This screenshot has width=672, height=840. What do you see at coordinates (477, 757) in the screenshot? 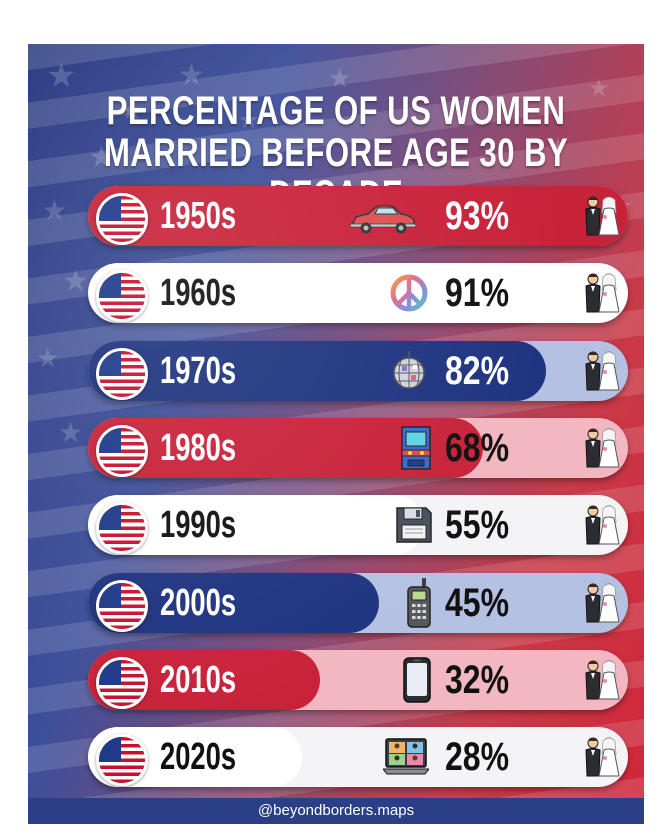
I see `percentage-value-label: 28%` at bounding box center [477, 757].